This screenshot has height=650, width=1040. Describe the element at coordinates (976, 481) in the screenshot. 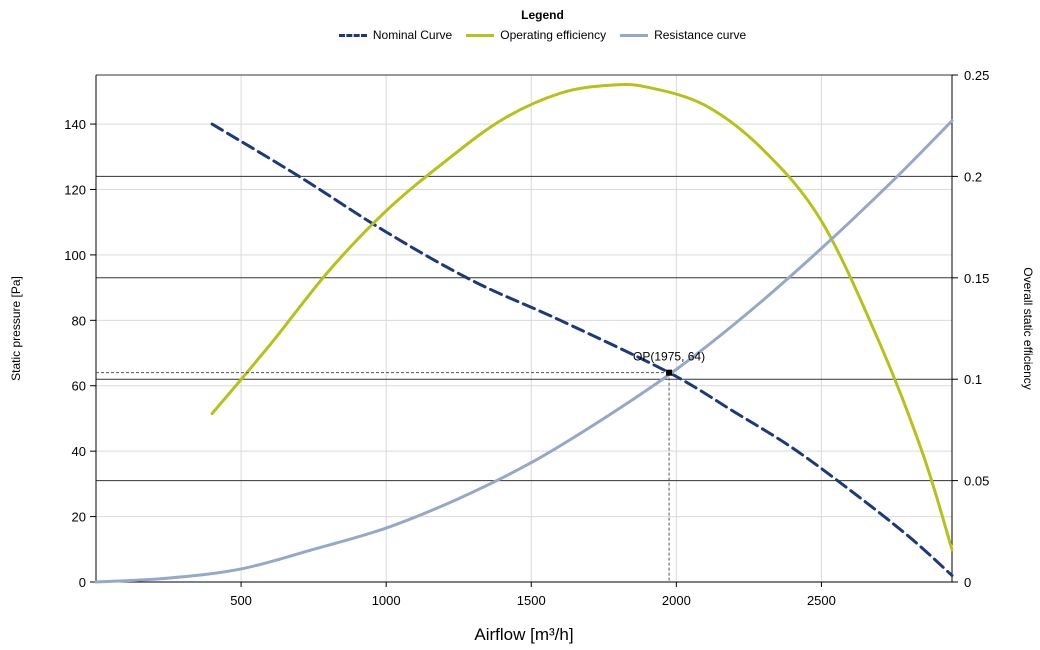

I see `y2-tick-label: 0.05` at that location.